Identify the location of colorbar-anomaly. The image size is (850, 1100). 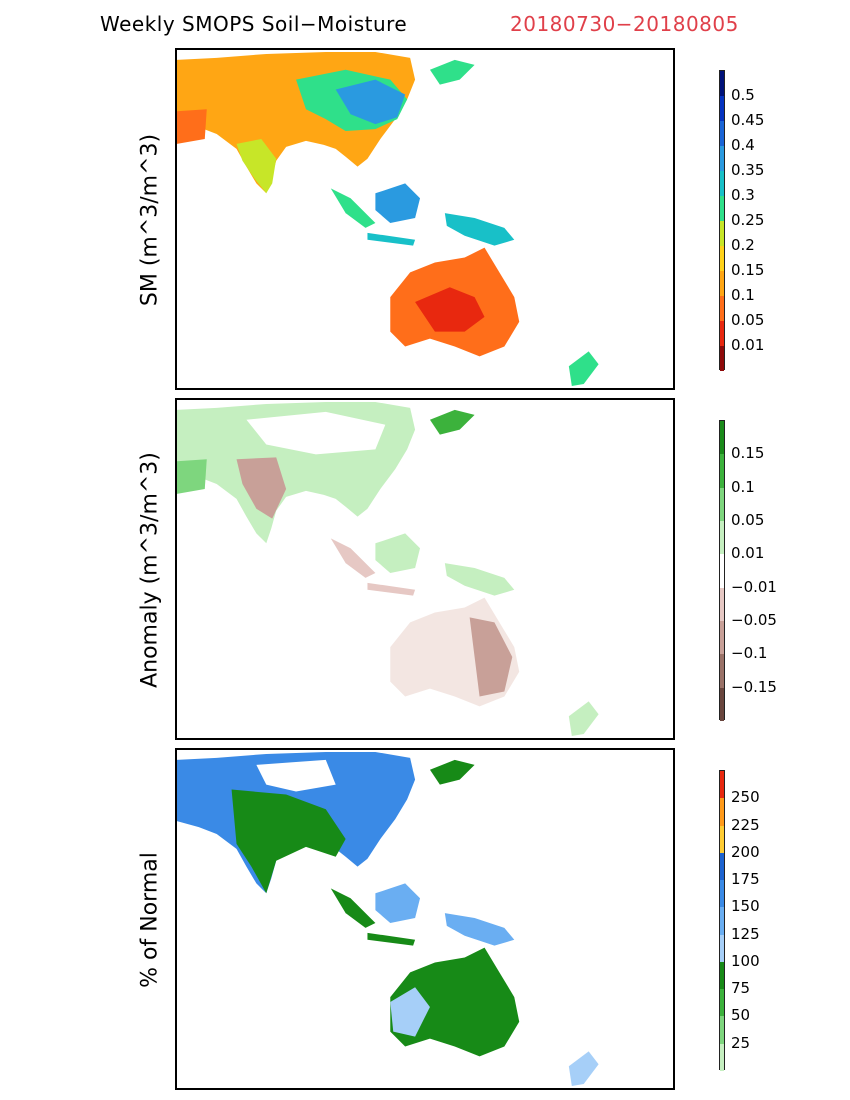
(722, 570).